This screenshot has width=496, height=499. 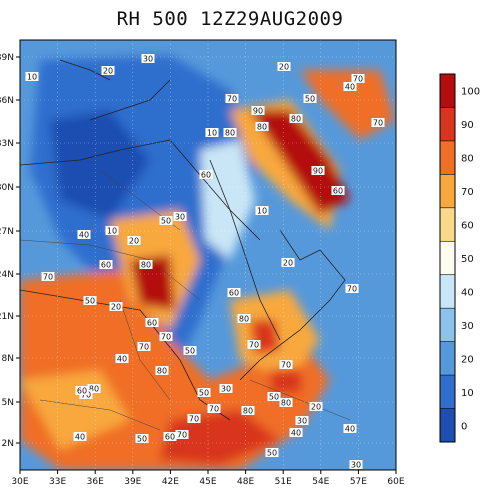 What do you see at coordinates (8, 444) in the screenshot?
I see `y-tick-label: 2N` at bounding box center [8, 444].